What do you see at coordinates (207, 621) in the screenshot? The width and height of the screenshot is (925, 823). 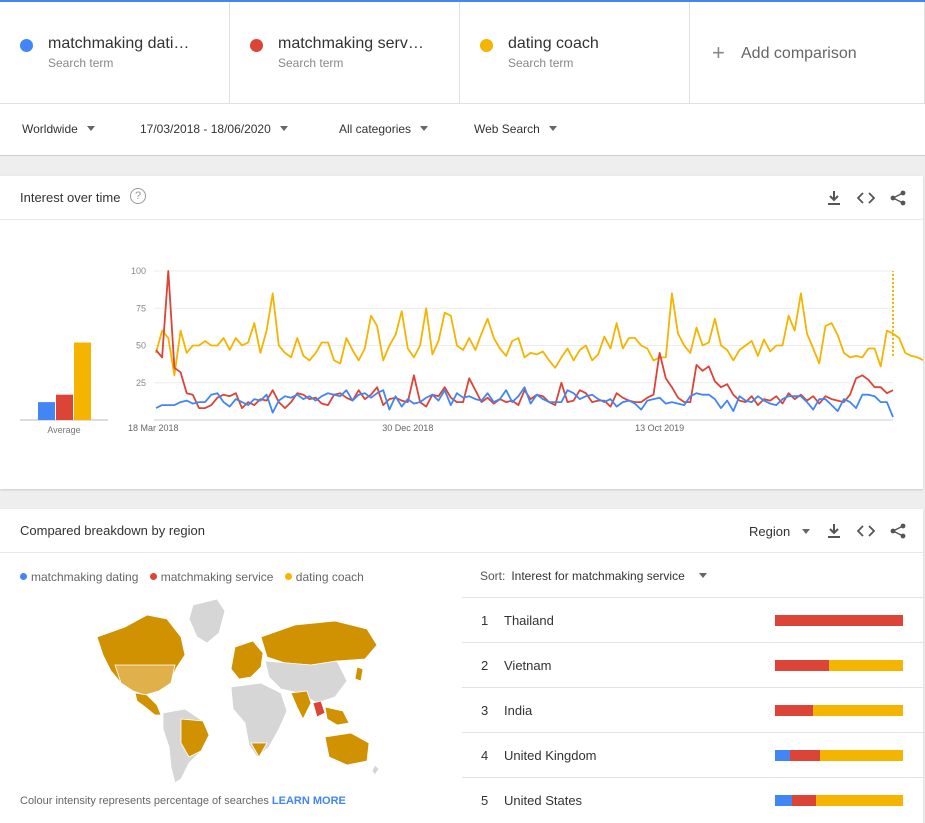 I see `map-region-greenland` at bounding box center [207, 621].